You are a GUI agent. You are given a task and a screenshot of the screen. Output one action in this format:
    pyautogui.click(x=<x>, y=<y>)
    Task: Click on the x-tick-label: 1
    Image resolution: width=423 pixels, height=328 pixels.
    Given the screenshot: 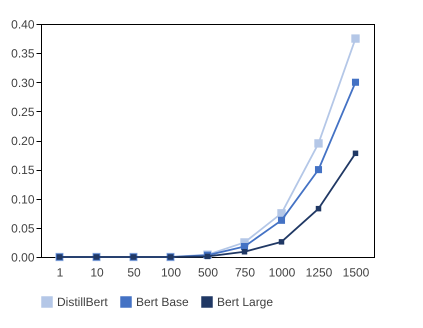 What is the action you would take?
    pyautogui.click(x=60, y=273)
    